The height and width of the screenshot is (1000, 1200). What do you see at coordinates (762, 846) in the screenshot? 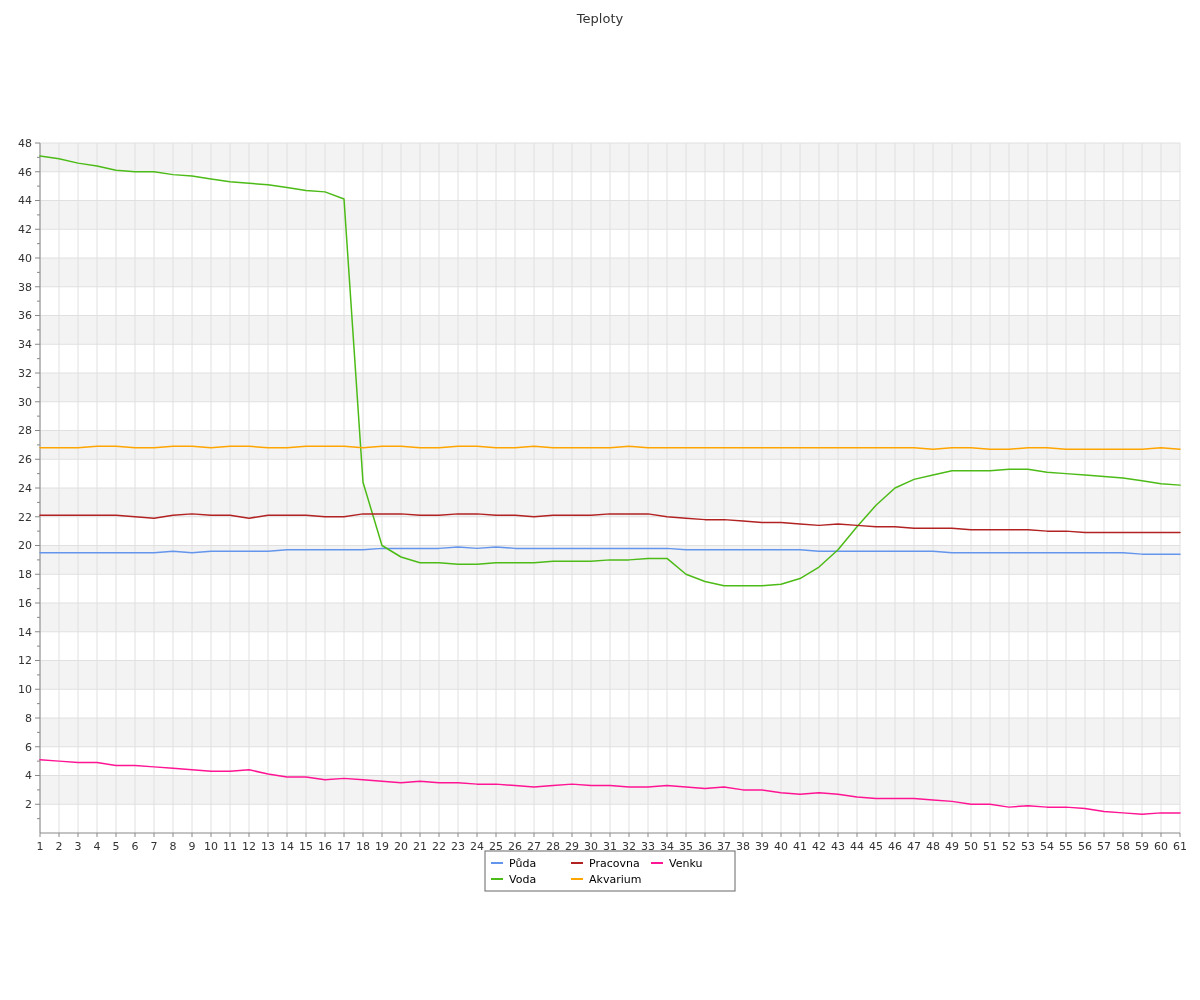
I see `x-tick-label: 39` at bounding box center [762, 846].